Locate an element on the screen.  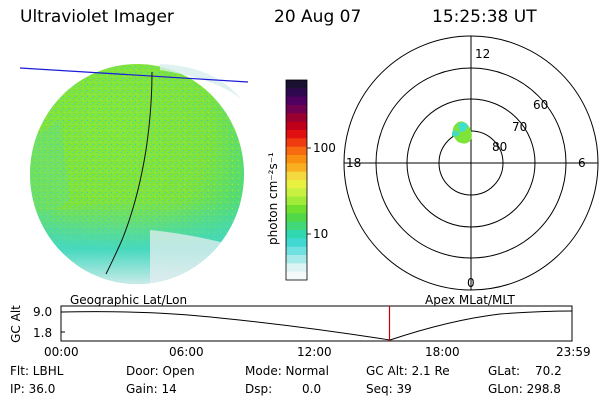
app-title: Ultraviolet Imager is located at coordinates (97, 17).